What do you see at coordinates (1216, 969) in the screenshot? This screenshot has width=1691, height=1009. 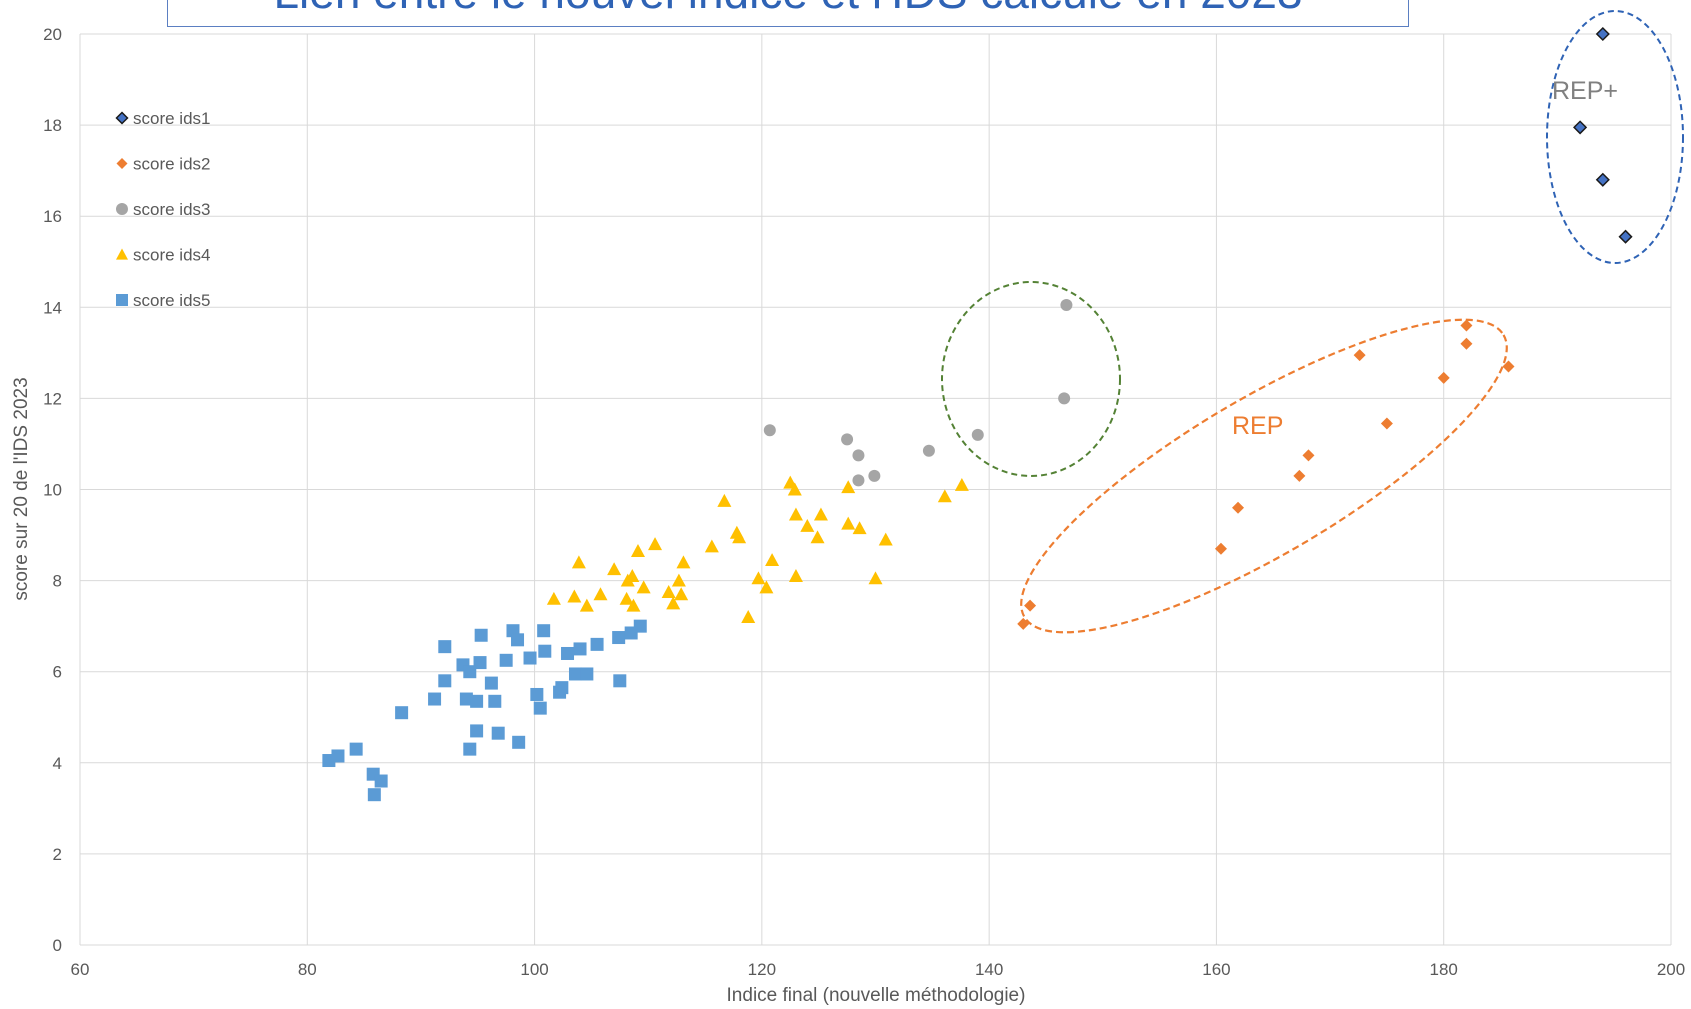 I see `x-tick-label: 160` at bounding box center [1216, 969].